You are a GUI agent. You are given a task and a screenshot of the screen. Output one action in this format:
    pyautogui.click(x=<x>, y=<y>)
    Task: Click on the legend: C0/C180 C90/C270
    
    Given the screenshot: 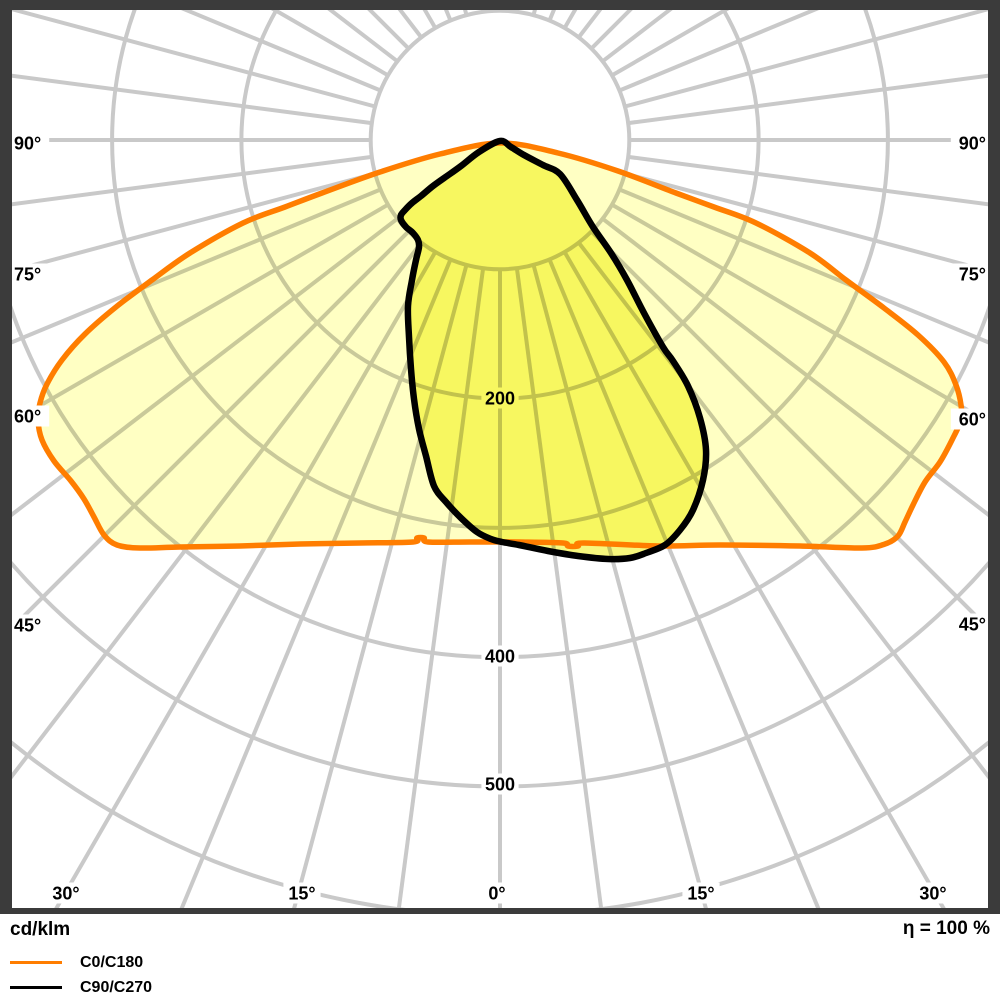 What is the action you would take?
    pyautogui.click(x=81, y=975)
    